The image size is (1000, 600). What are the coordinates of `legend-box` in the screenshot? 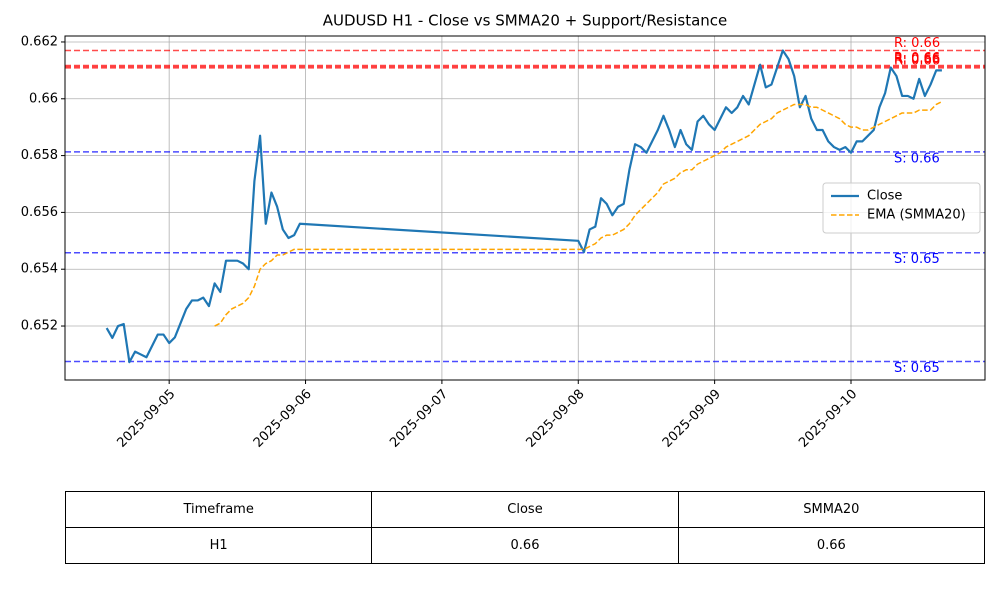 It's located at (901, 208).